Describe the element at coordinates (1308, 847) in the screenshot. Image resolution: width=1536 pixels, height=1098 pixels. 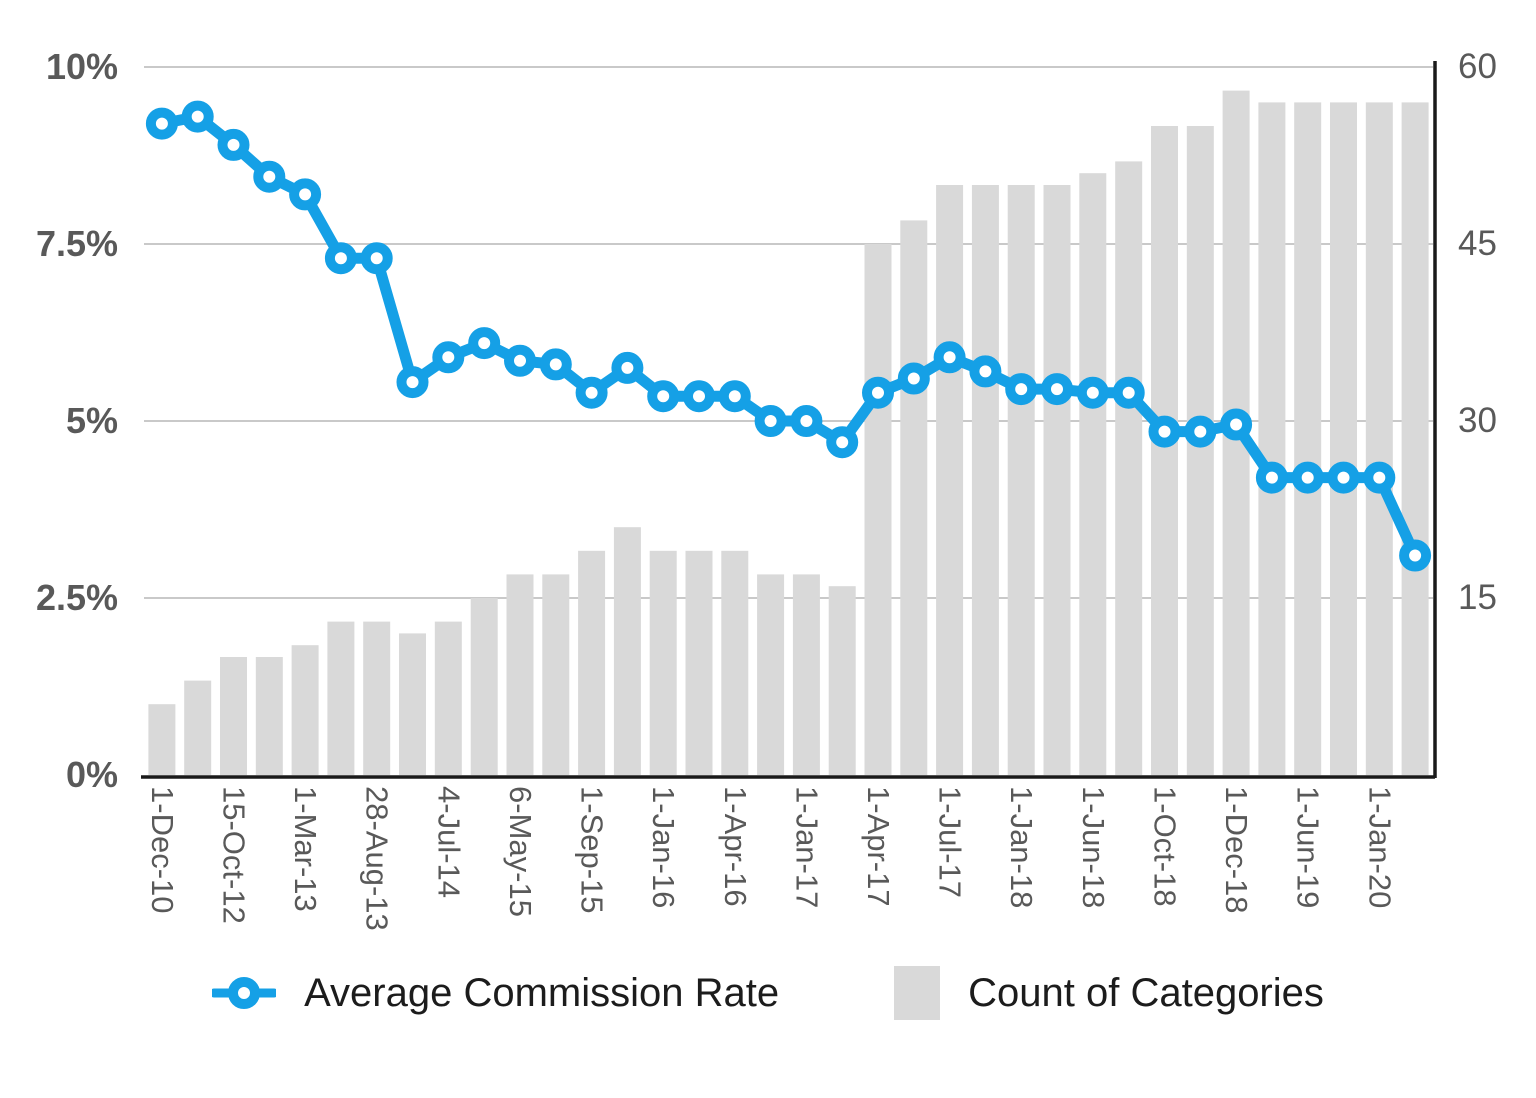
I see `x-axis-tick-label: 1-Jun-19` at that location.